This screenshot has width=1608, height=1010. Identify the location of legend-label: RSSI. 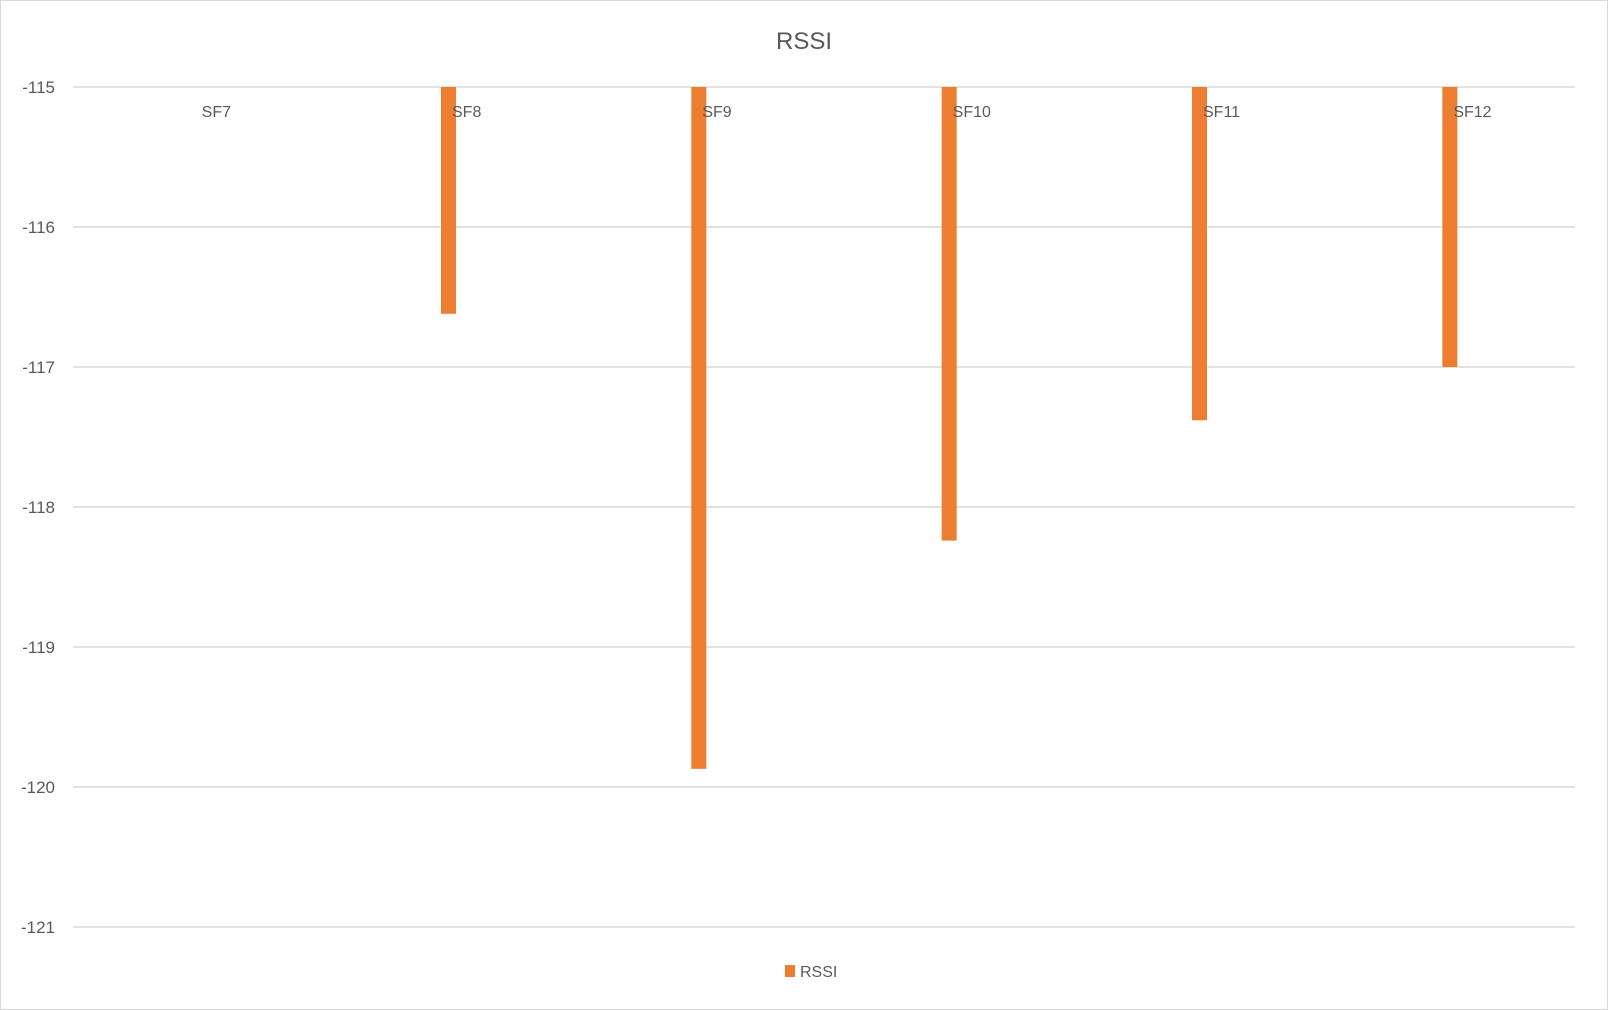
(818, 972).